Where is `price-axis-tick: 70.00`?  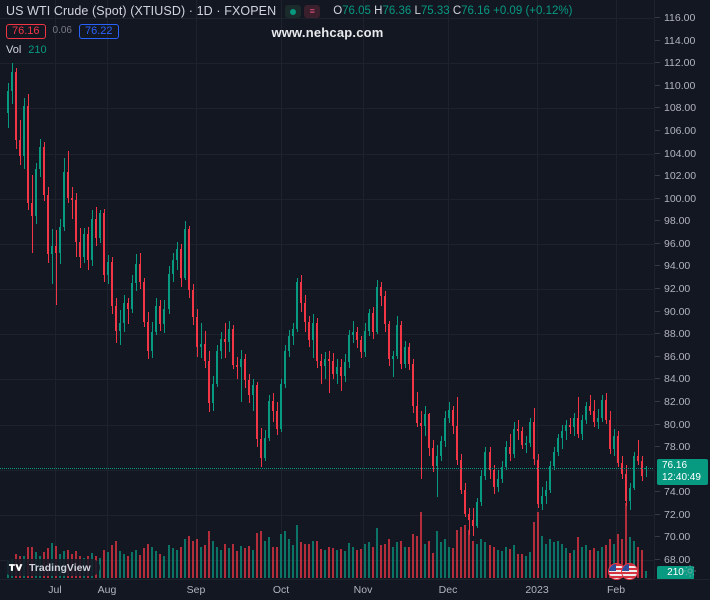
price-axis-tick: 70.00 is located at coordinates (682, 537).